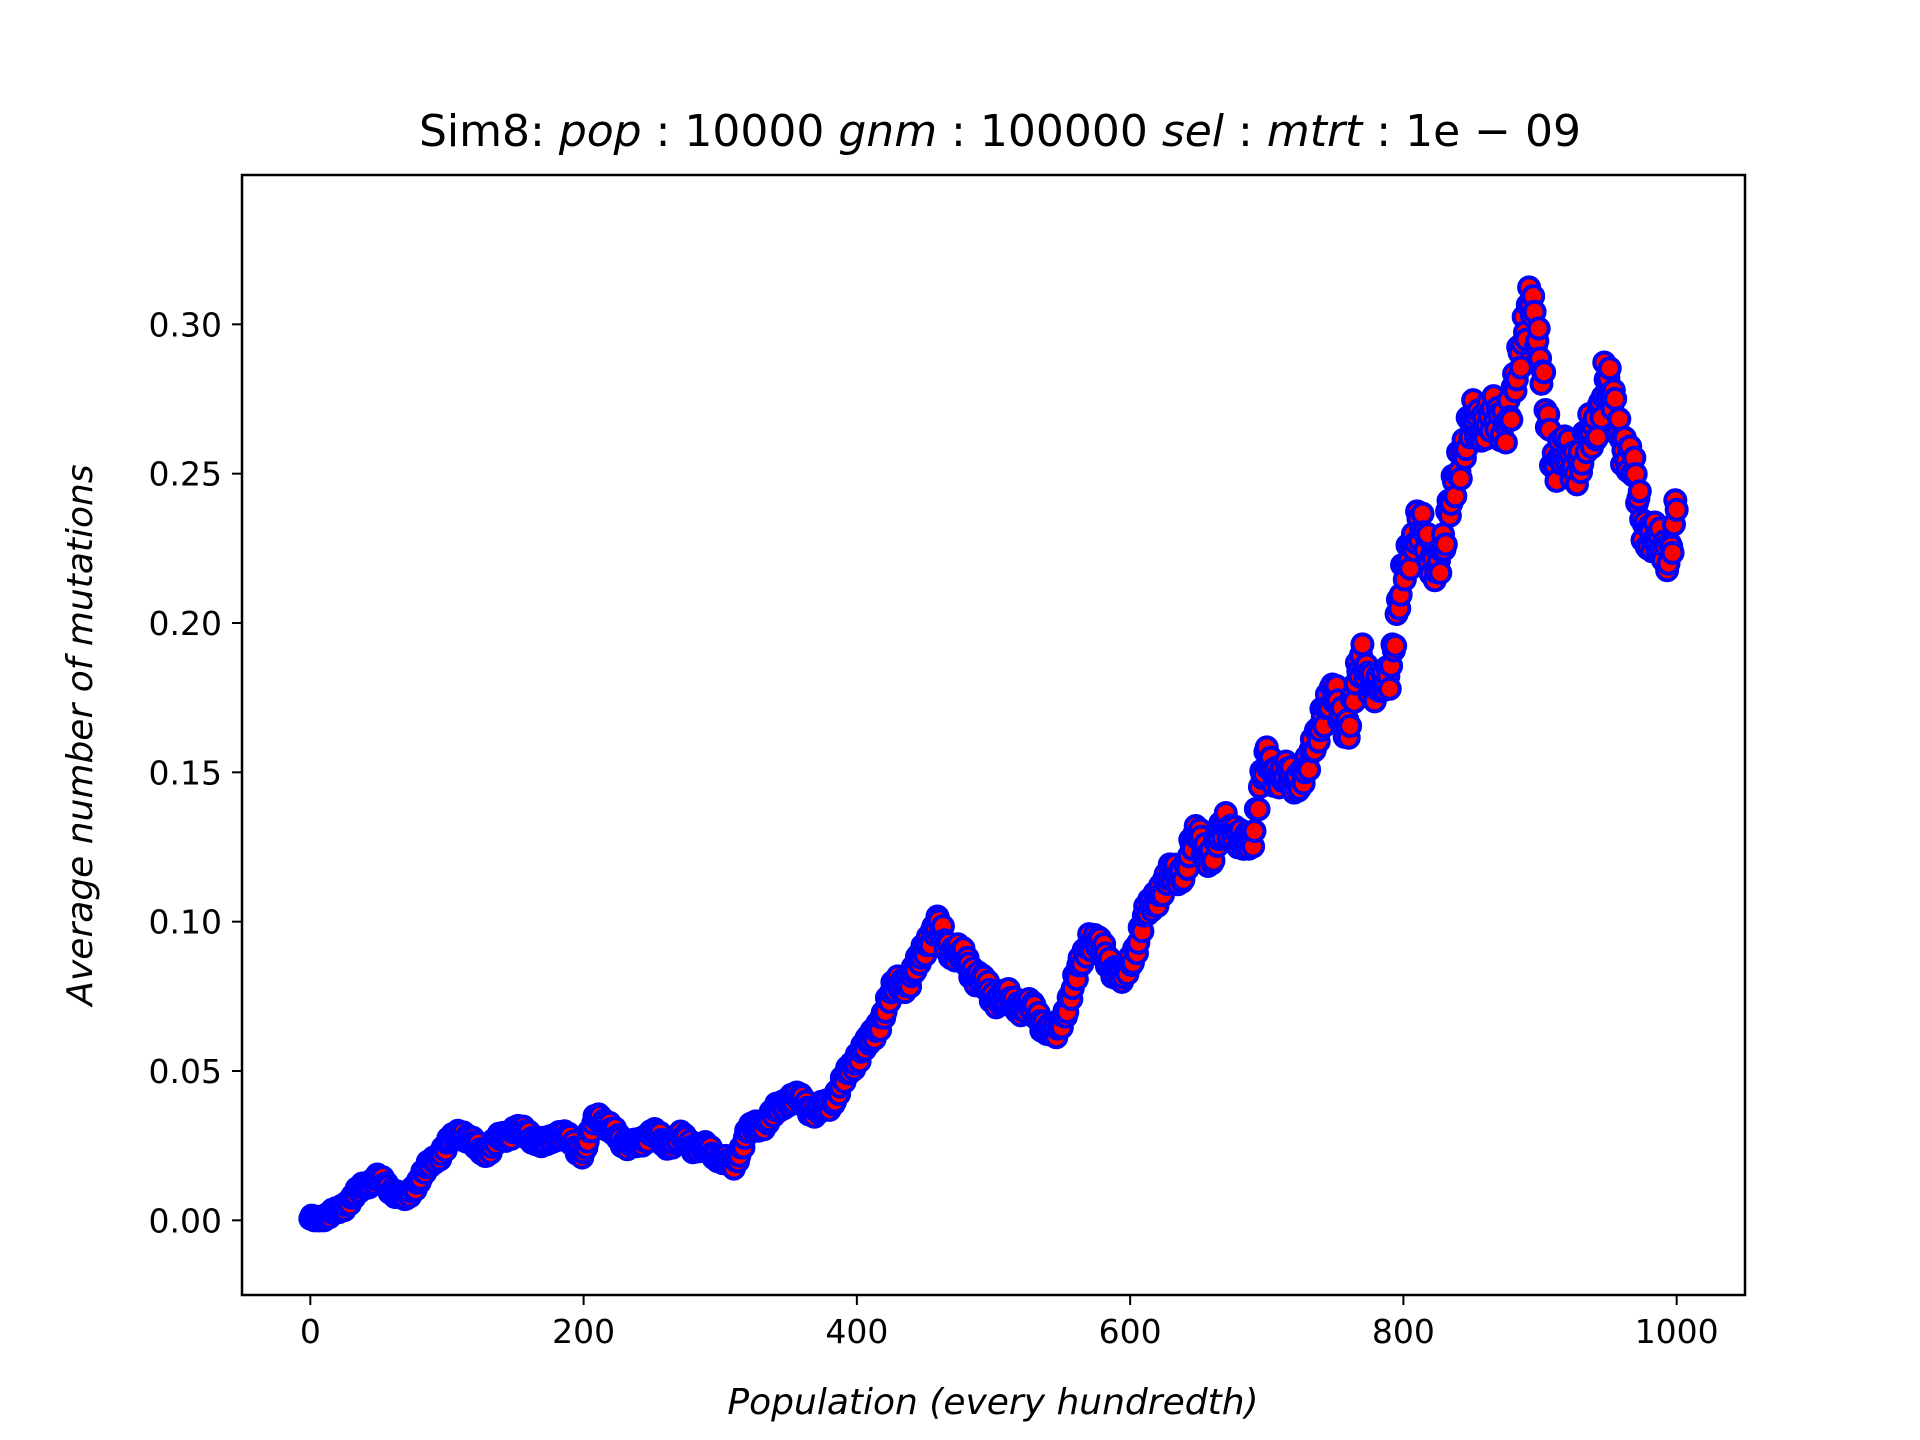 Image resolution: width=1920 pixels, height=1440 pixels. What do you see at coordinates (1677, 1331) in the screenshot?
I see `x-tick-label: 1000` at bounding box center [1677, 1331].